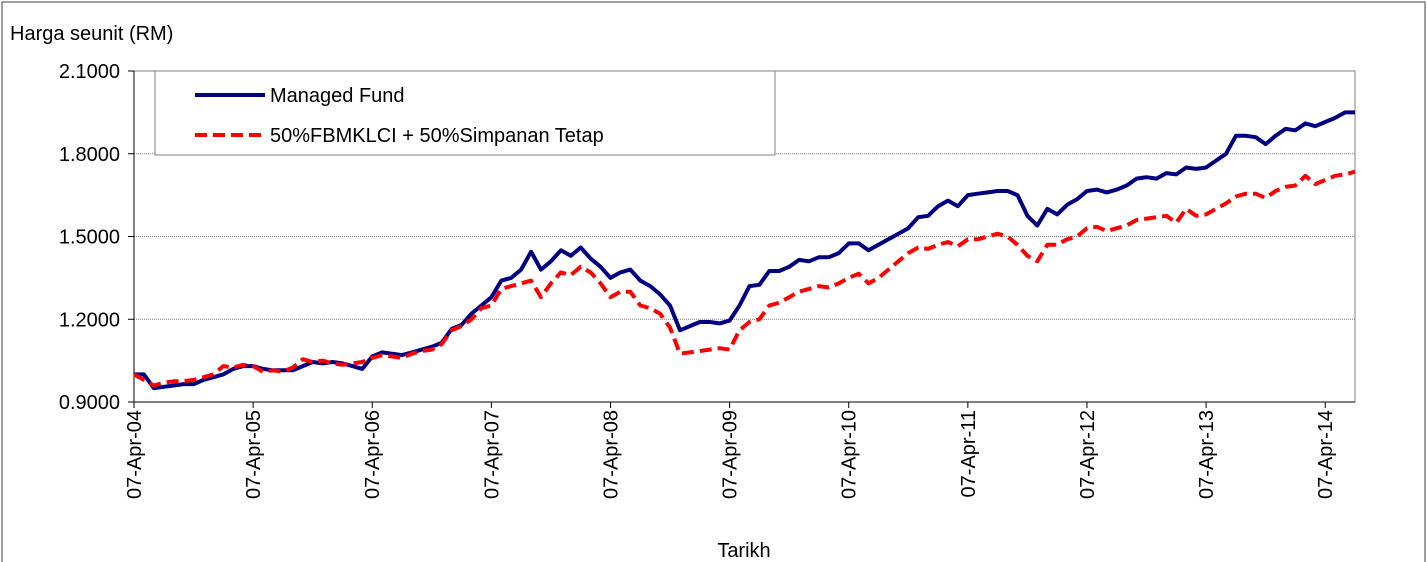 The image size is (1427, 562). Describe the element at coordinates (1326, 454) in the screenshot. I see `x-tick-label: 07-Apr-14` at that location.